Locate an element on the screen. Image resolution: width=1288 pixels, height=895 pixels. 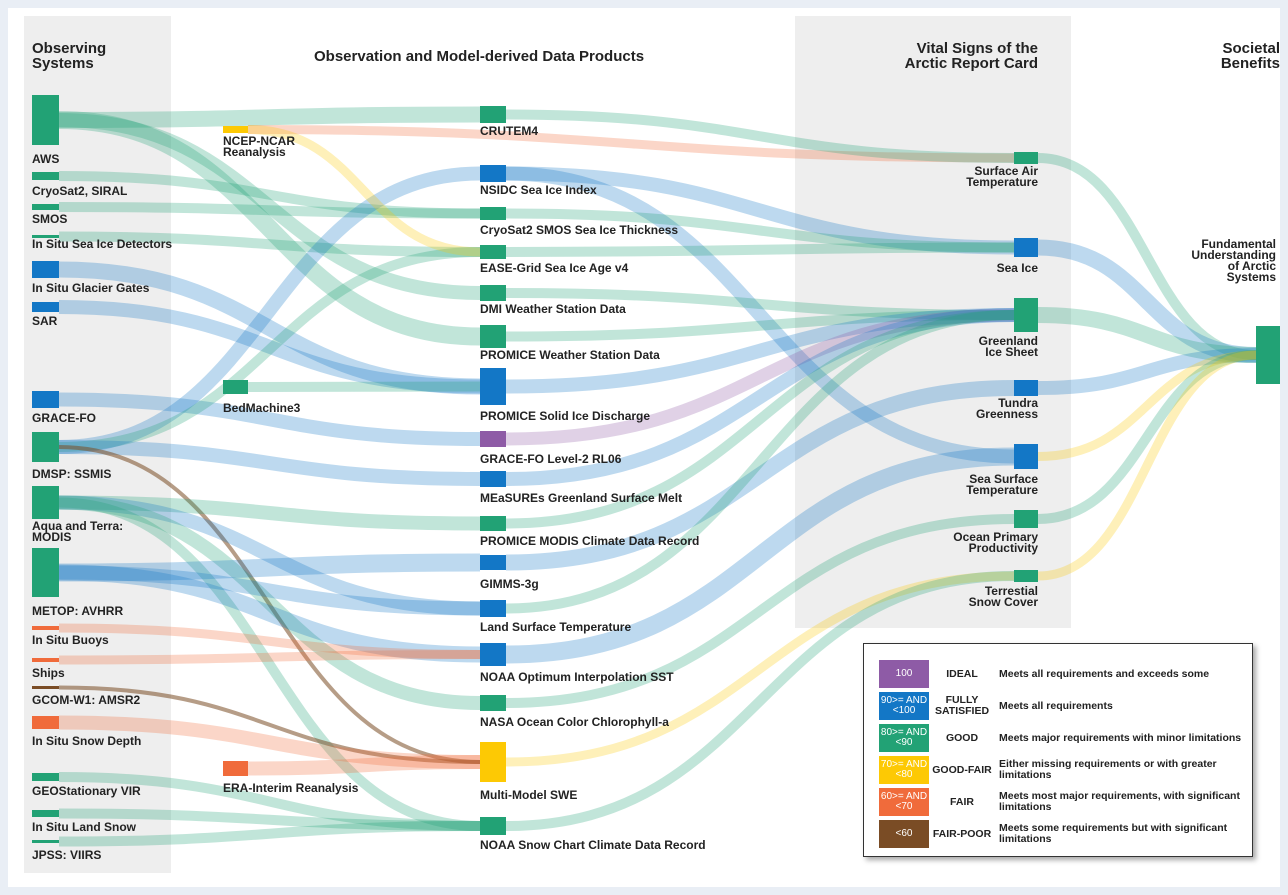
node-dmsp is located at coordinates (45, 447).